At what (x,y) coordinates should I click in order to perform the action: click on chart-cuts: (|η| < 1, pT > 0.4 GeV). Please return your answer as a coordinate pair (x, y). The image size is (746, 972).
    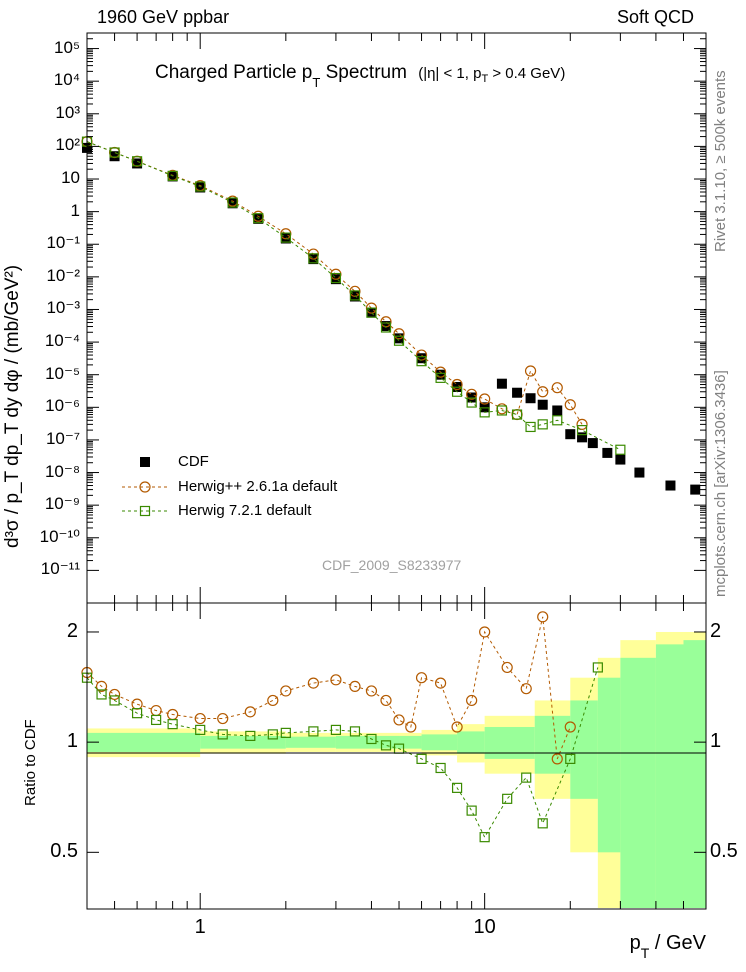
    Looking at the image, I should click on (491, 75).